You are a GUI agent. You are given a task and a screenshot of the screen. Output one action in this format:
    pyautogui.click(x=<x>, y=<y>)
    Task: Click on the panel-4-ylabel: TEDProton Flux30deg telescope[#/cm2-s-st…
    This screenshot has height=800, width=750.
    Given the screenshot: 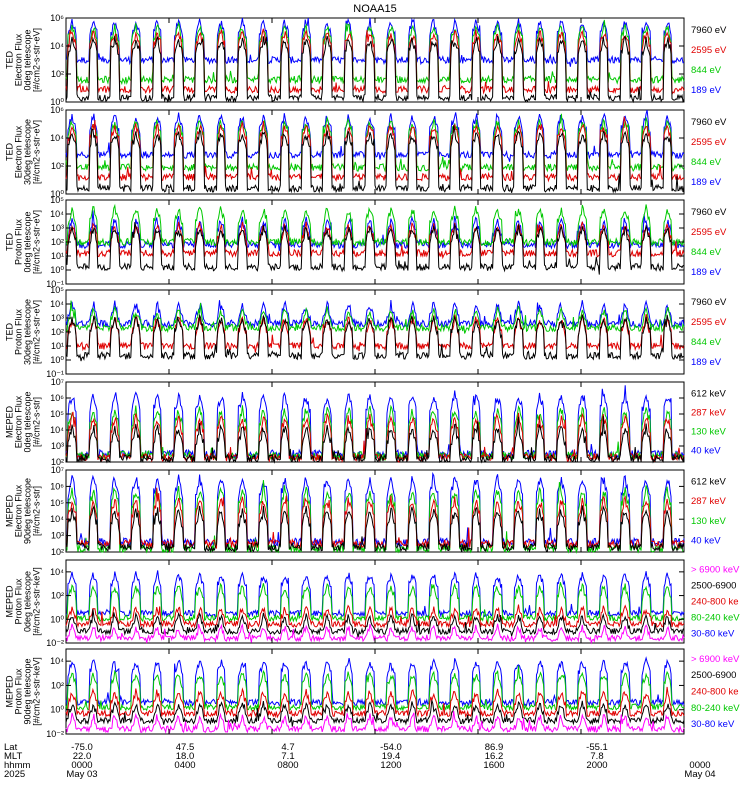 What is the action you would take?
    pyautogui.click(x=23, y=332)
    